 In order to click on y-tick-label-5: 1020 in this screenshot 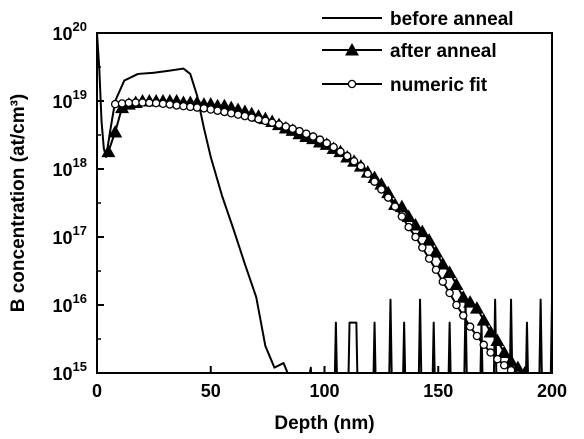, I will do `click(70, 31)`.